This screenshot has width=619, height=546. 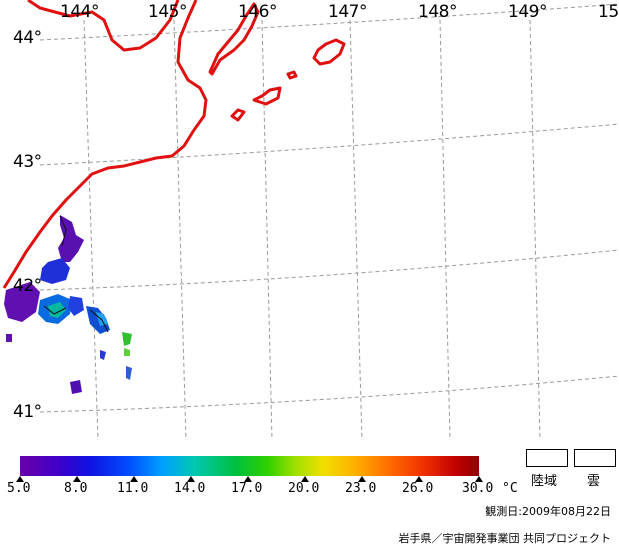 I want to click on lon-label-144: 144°, so click(x=79, y=12).